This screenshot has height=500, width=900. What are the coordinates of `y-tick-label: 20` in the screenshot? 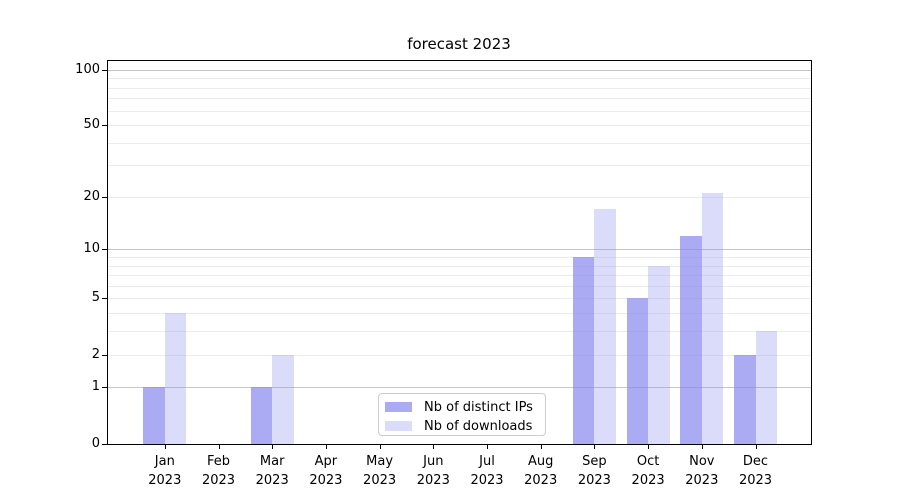 It's located at (91, 196).